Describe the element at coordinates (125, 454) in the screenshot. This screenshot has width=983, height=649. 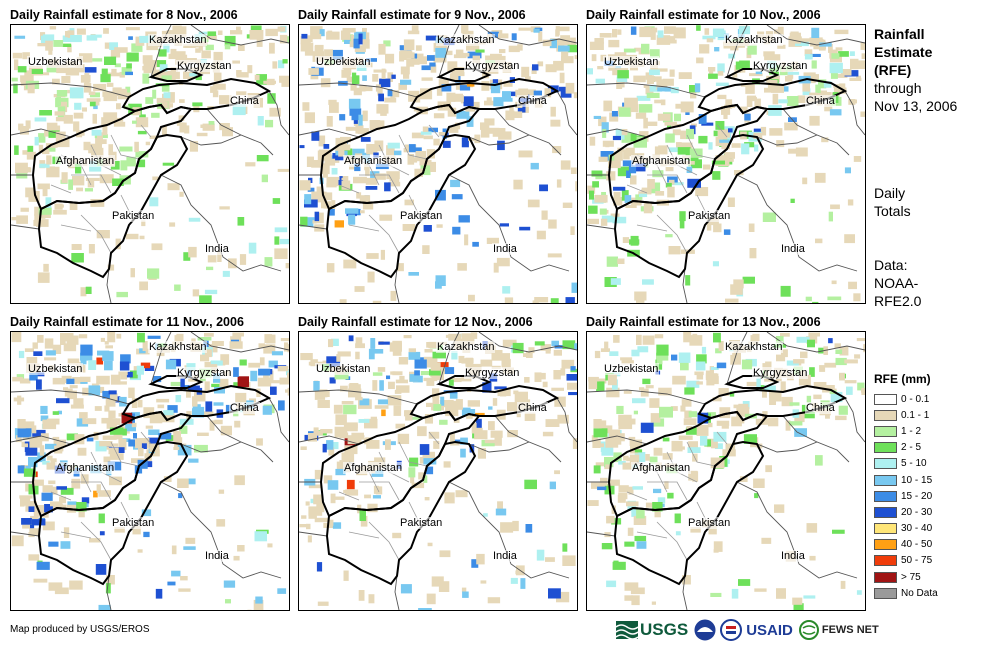
I see `province-boundary` at that location.